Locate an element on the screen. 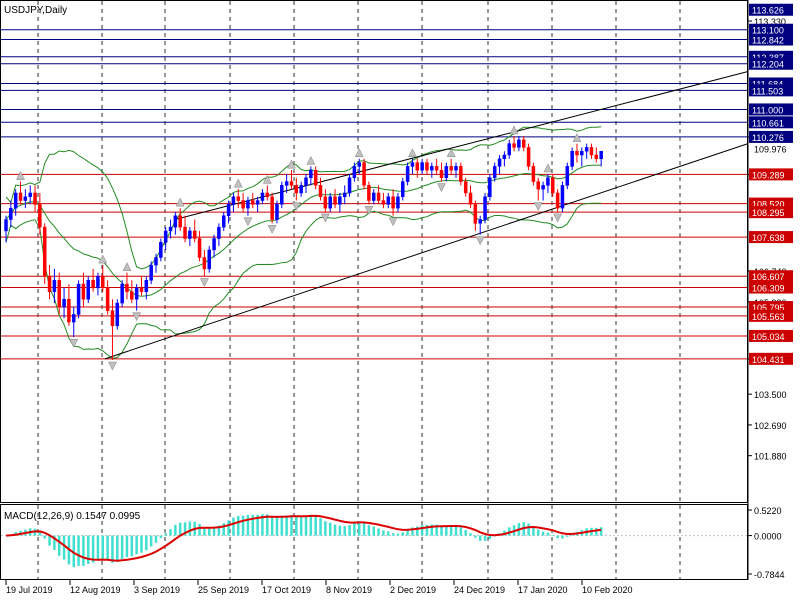  macd-indicator is located at coordinates (374, 541).